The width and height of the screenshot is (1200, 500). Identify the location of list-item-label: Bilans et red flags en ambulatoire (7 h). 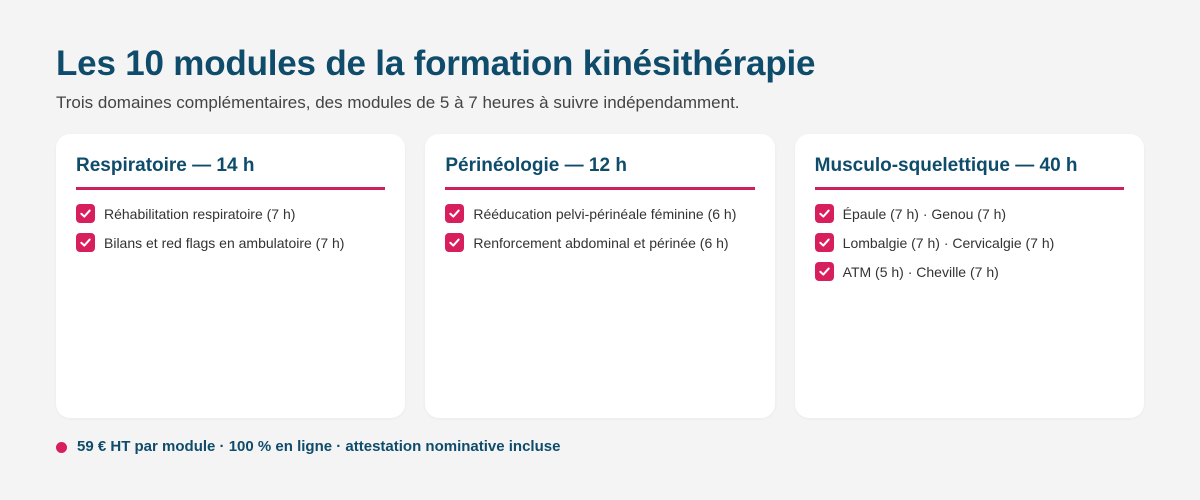
(224, 242).